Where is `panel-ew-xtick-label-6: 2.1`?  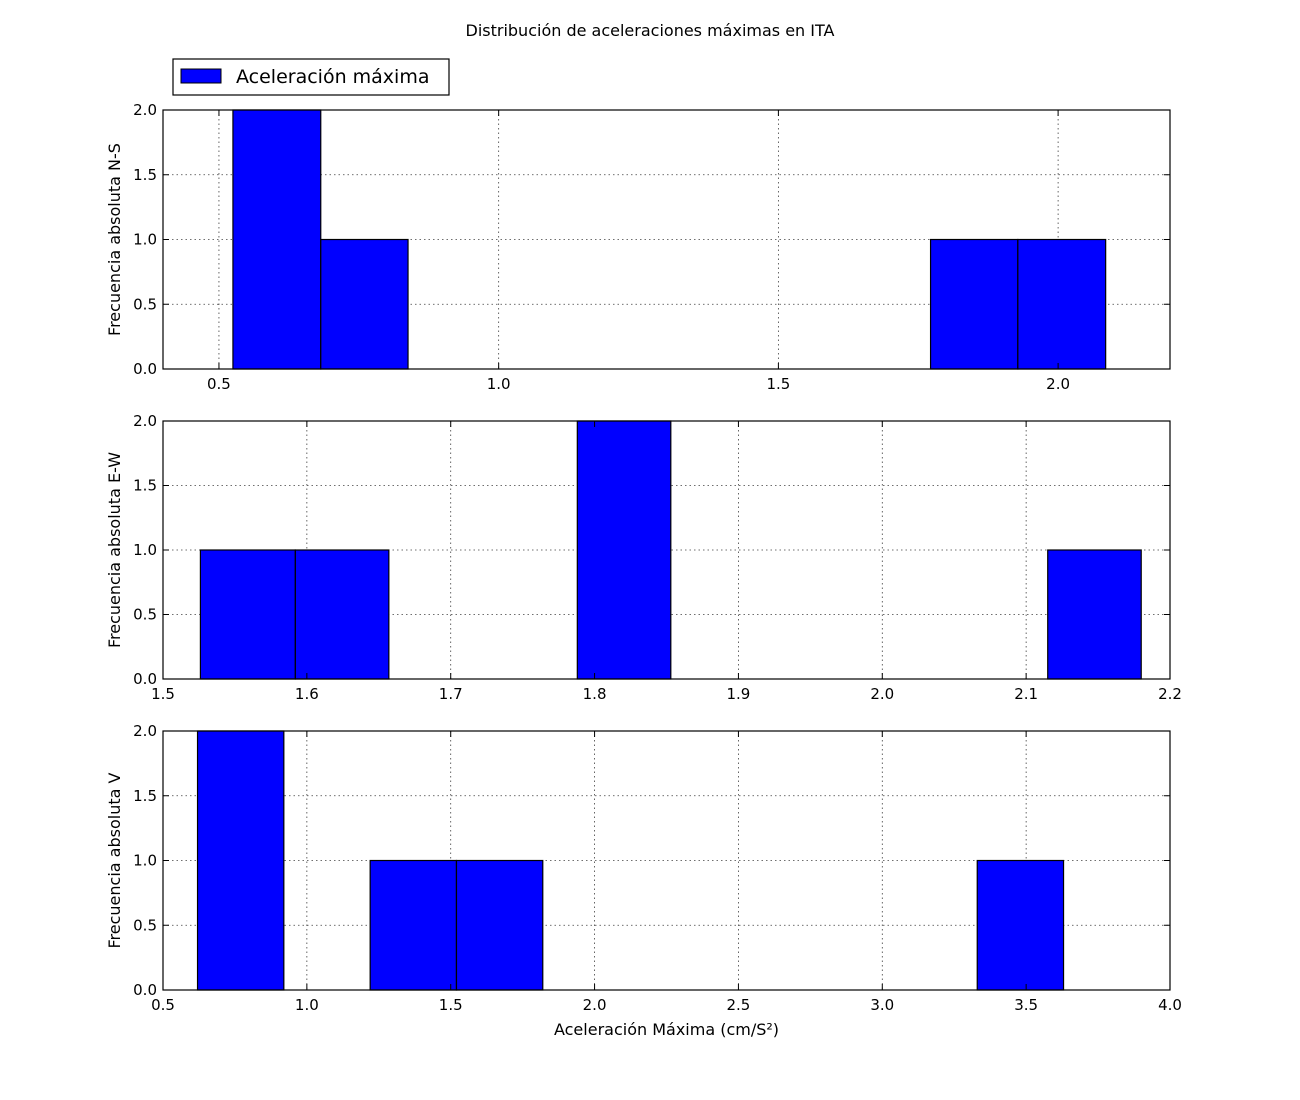 panel-ew-xtick-label-6: 2.1 is located at coordinates (1026, 694).